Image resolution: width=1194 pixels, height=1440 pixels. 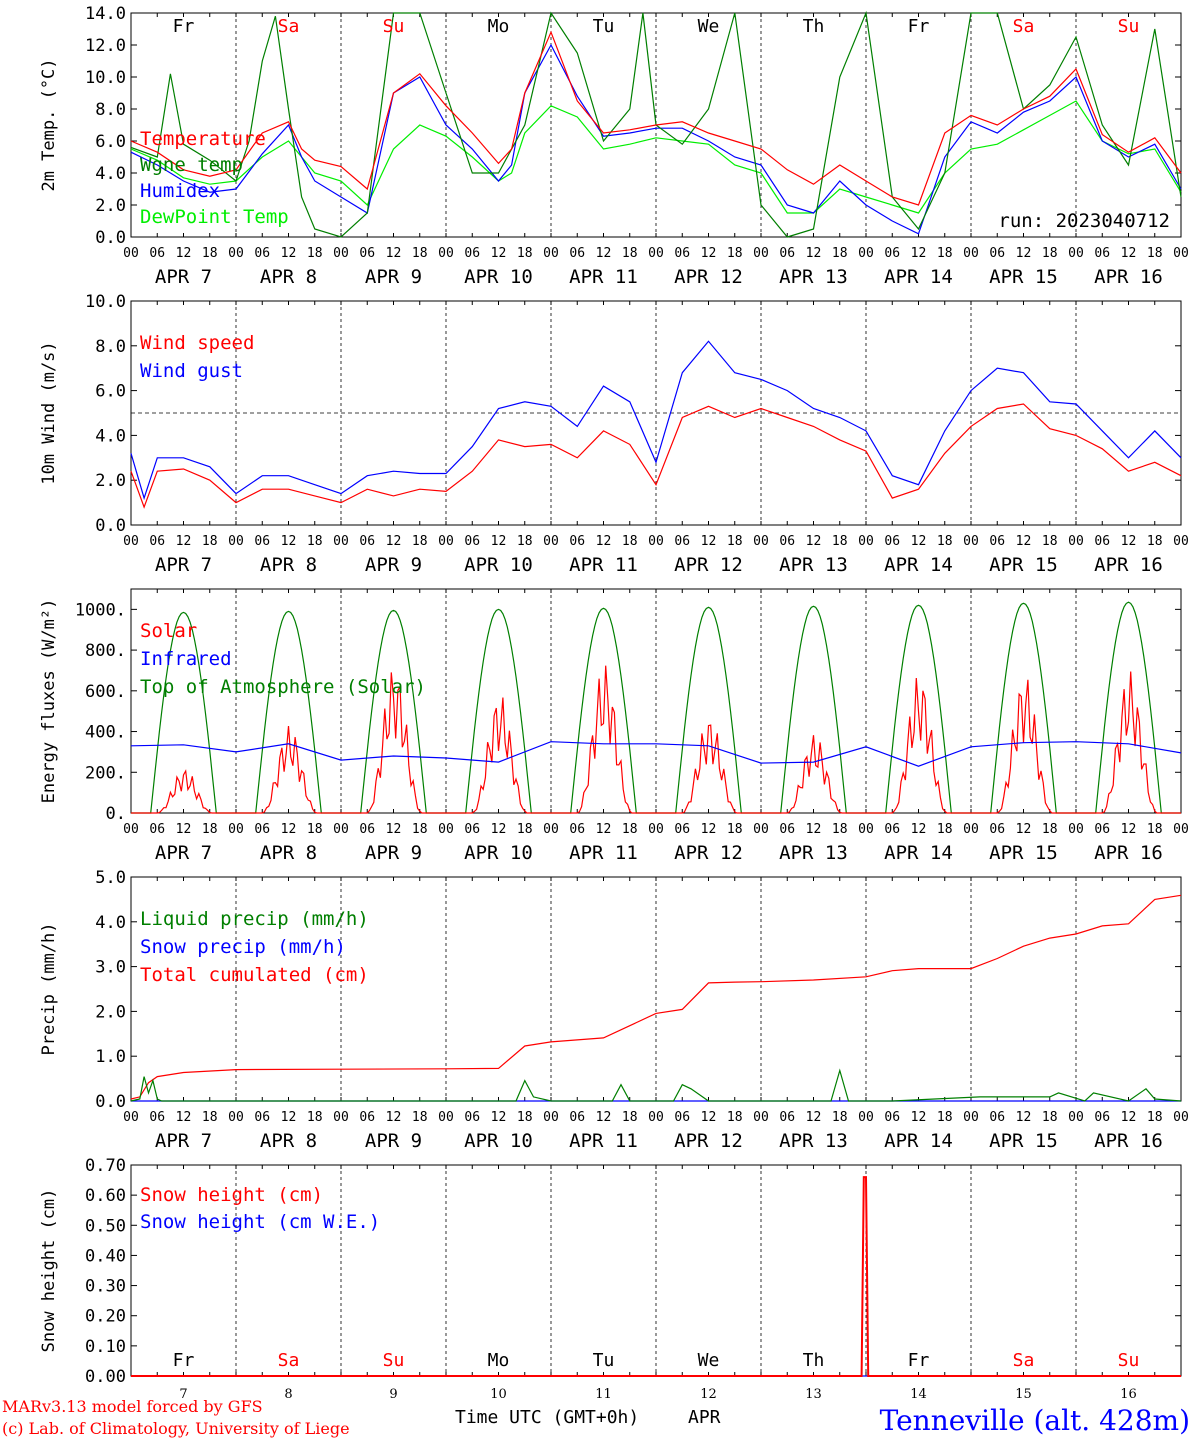 What do you see at coordinates (183, 565) in the screenshot?
I see `day-label: APR 7` at bounding box center [183, 565].